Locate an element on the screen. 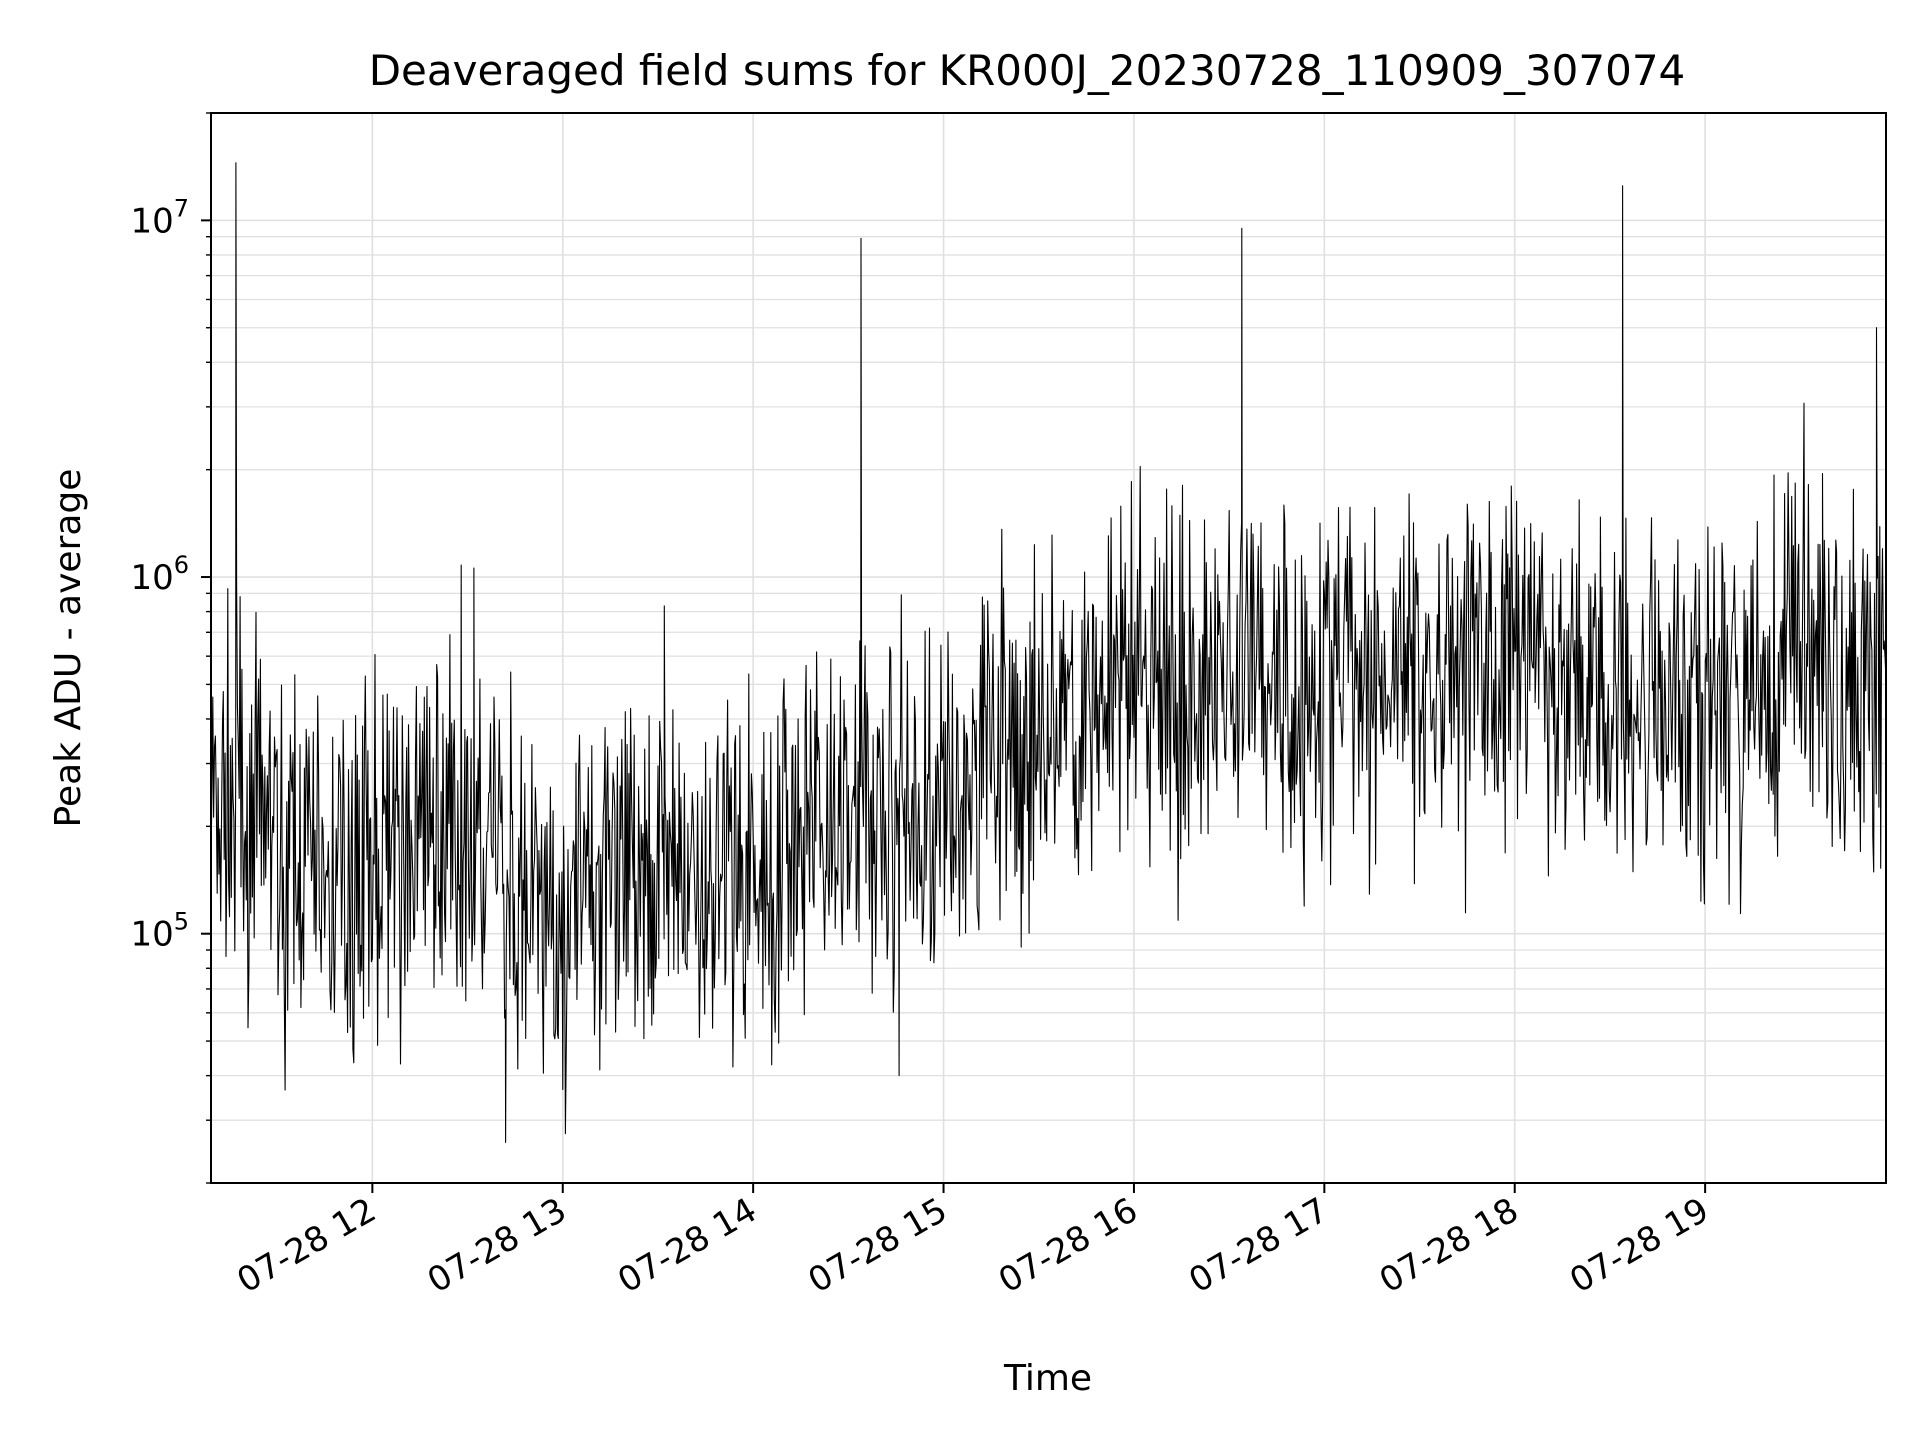  y-tick-label: 10⁶ is located at coordinates (159, 574).